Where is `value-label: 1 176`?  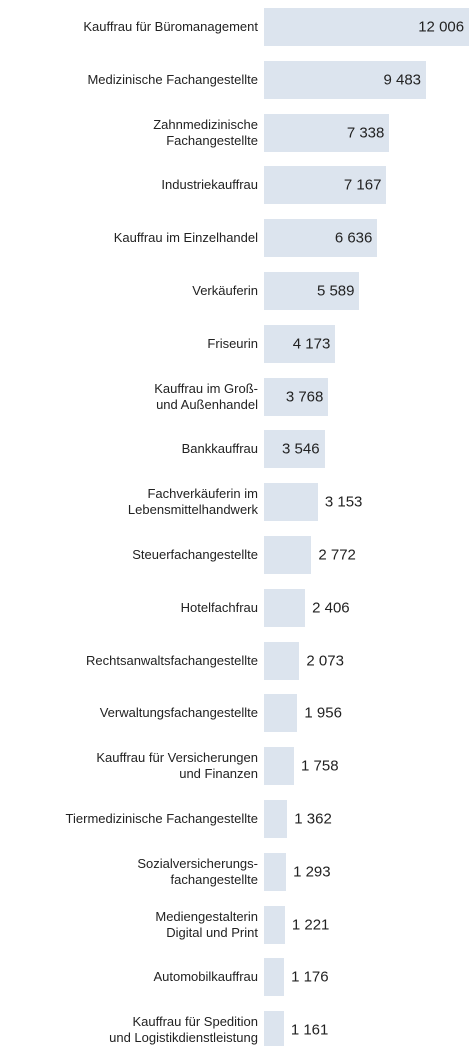 value-label: 1 176 is located at coordinates (310, 977).